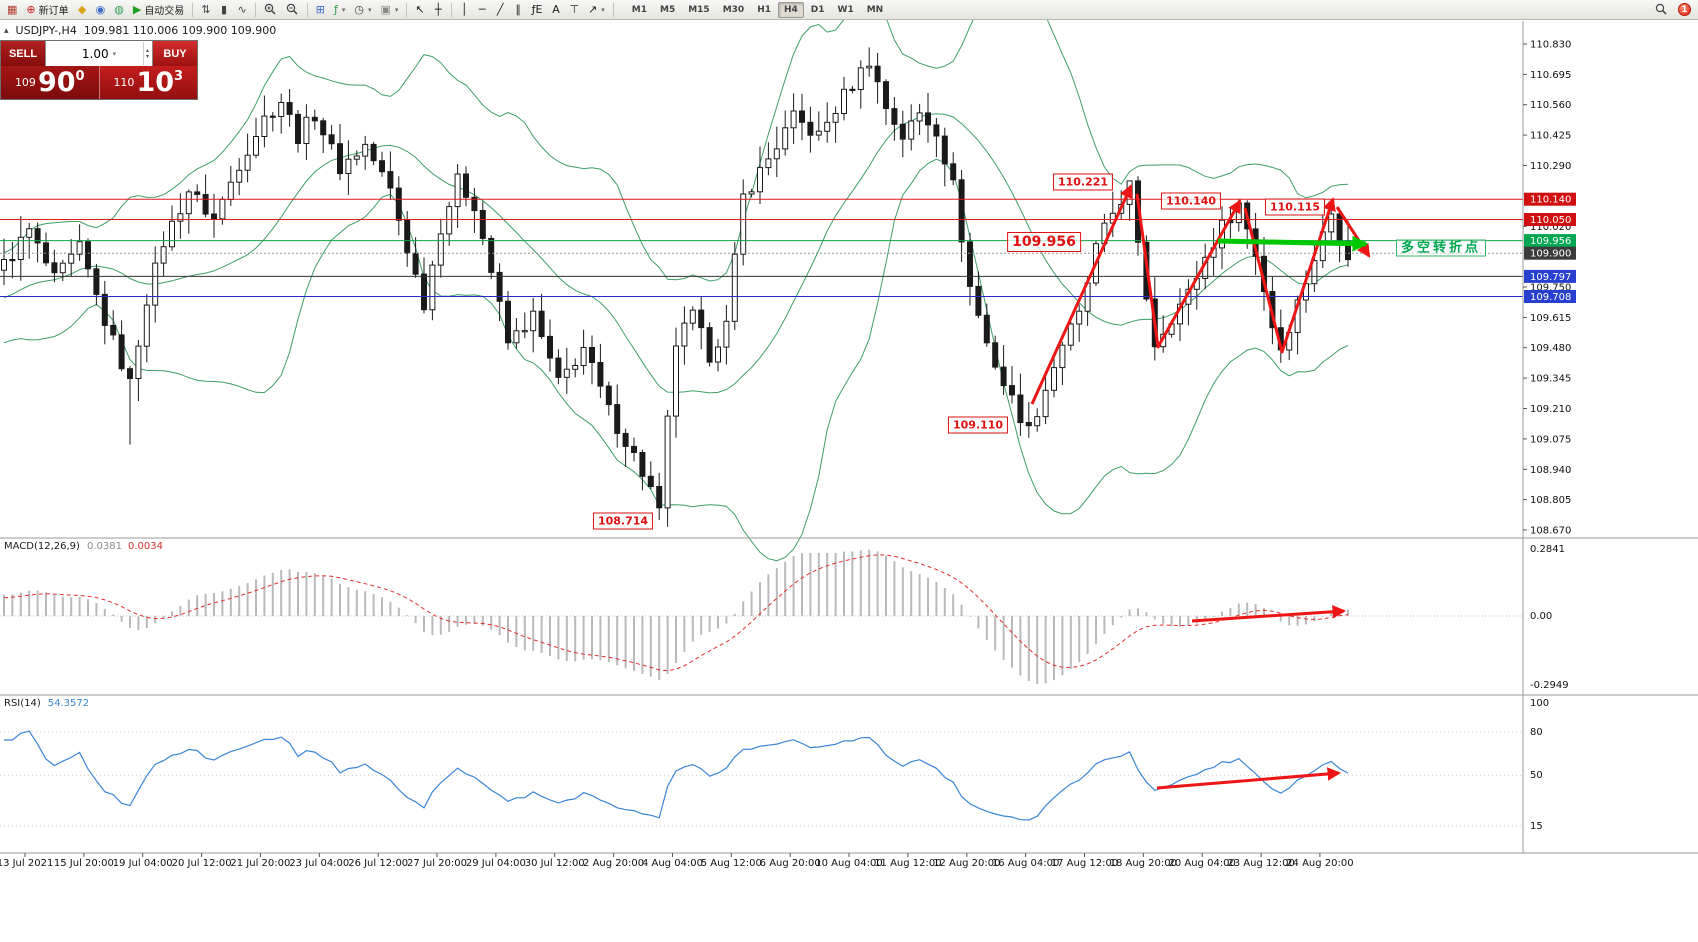  What do you see at coordinates (537, 9) in the screenshot?
I see `fibonacci-icon: ƒE` at bounding box center [537, 9].